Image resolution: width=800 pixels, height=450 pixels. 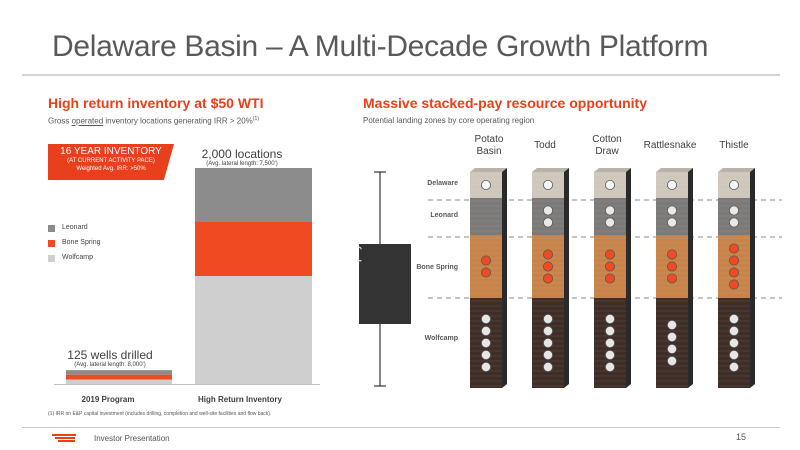 I want to click on legend-swatch-wolfcamp, so click(x=51, y=258).